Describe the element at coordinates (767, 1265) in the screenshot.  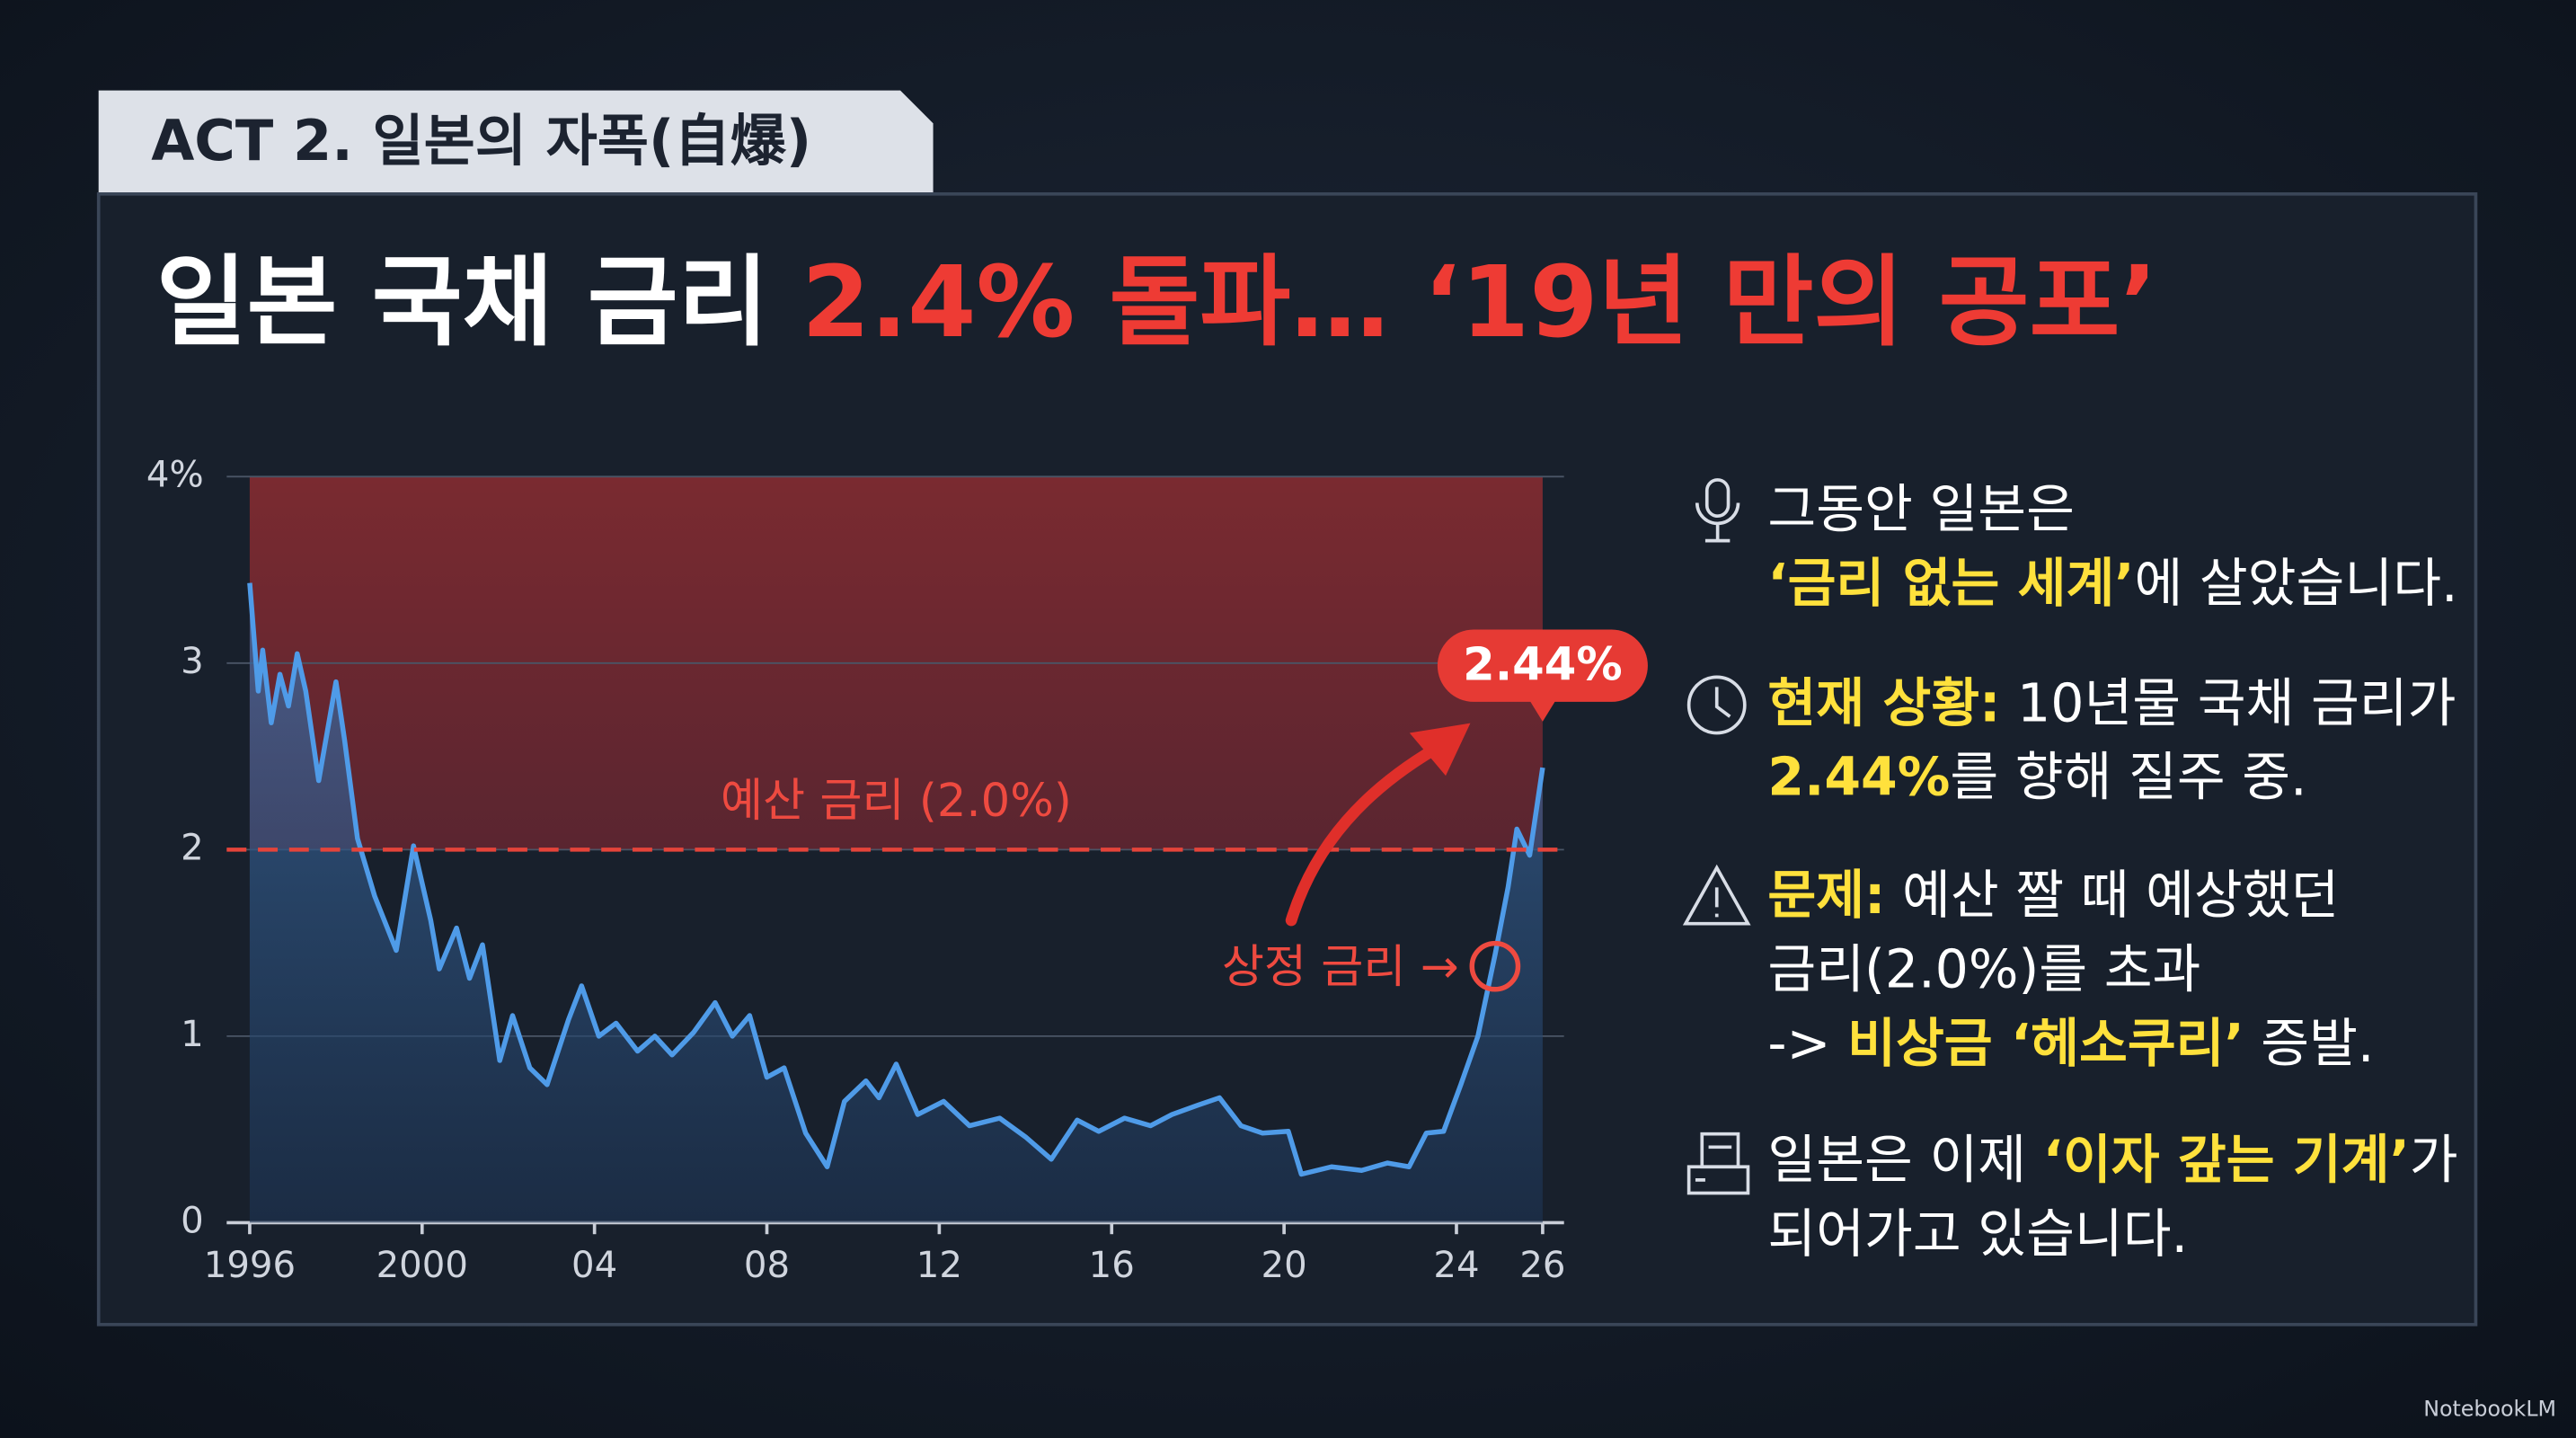
I see `x-tick-label: 08` at that location.